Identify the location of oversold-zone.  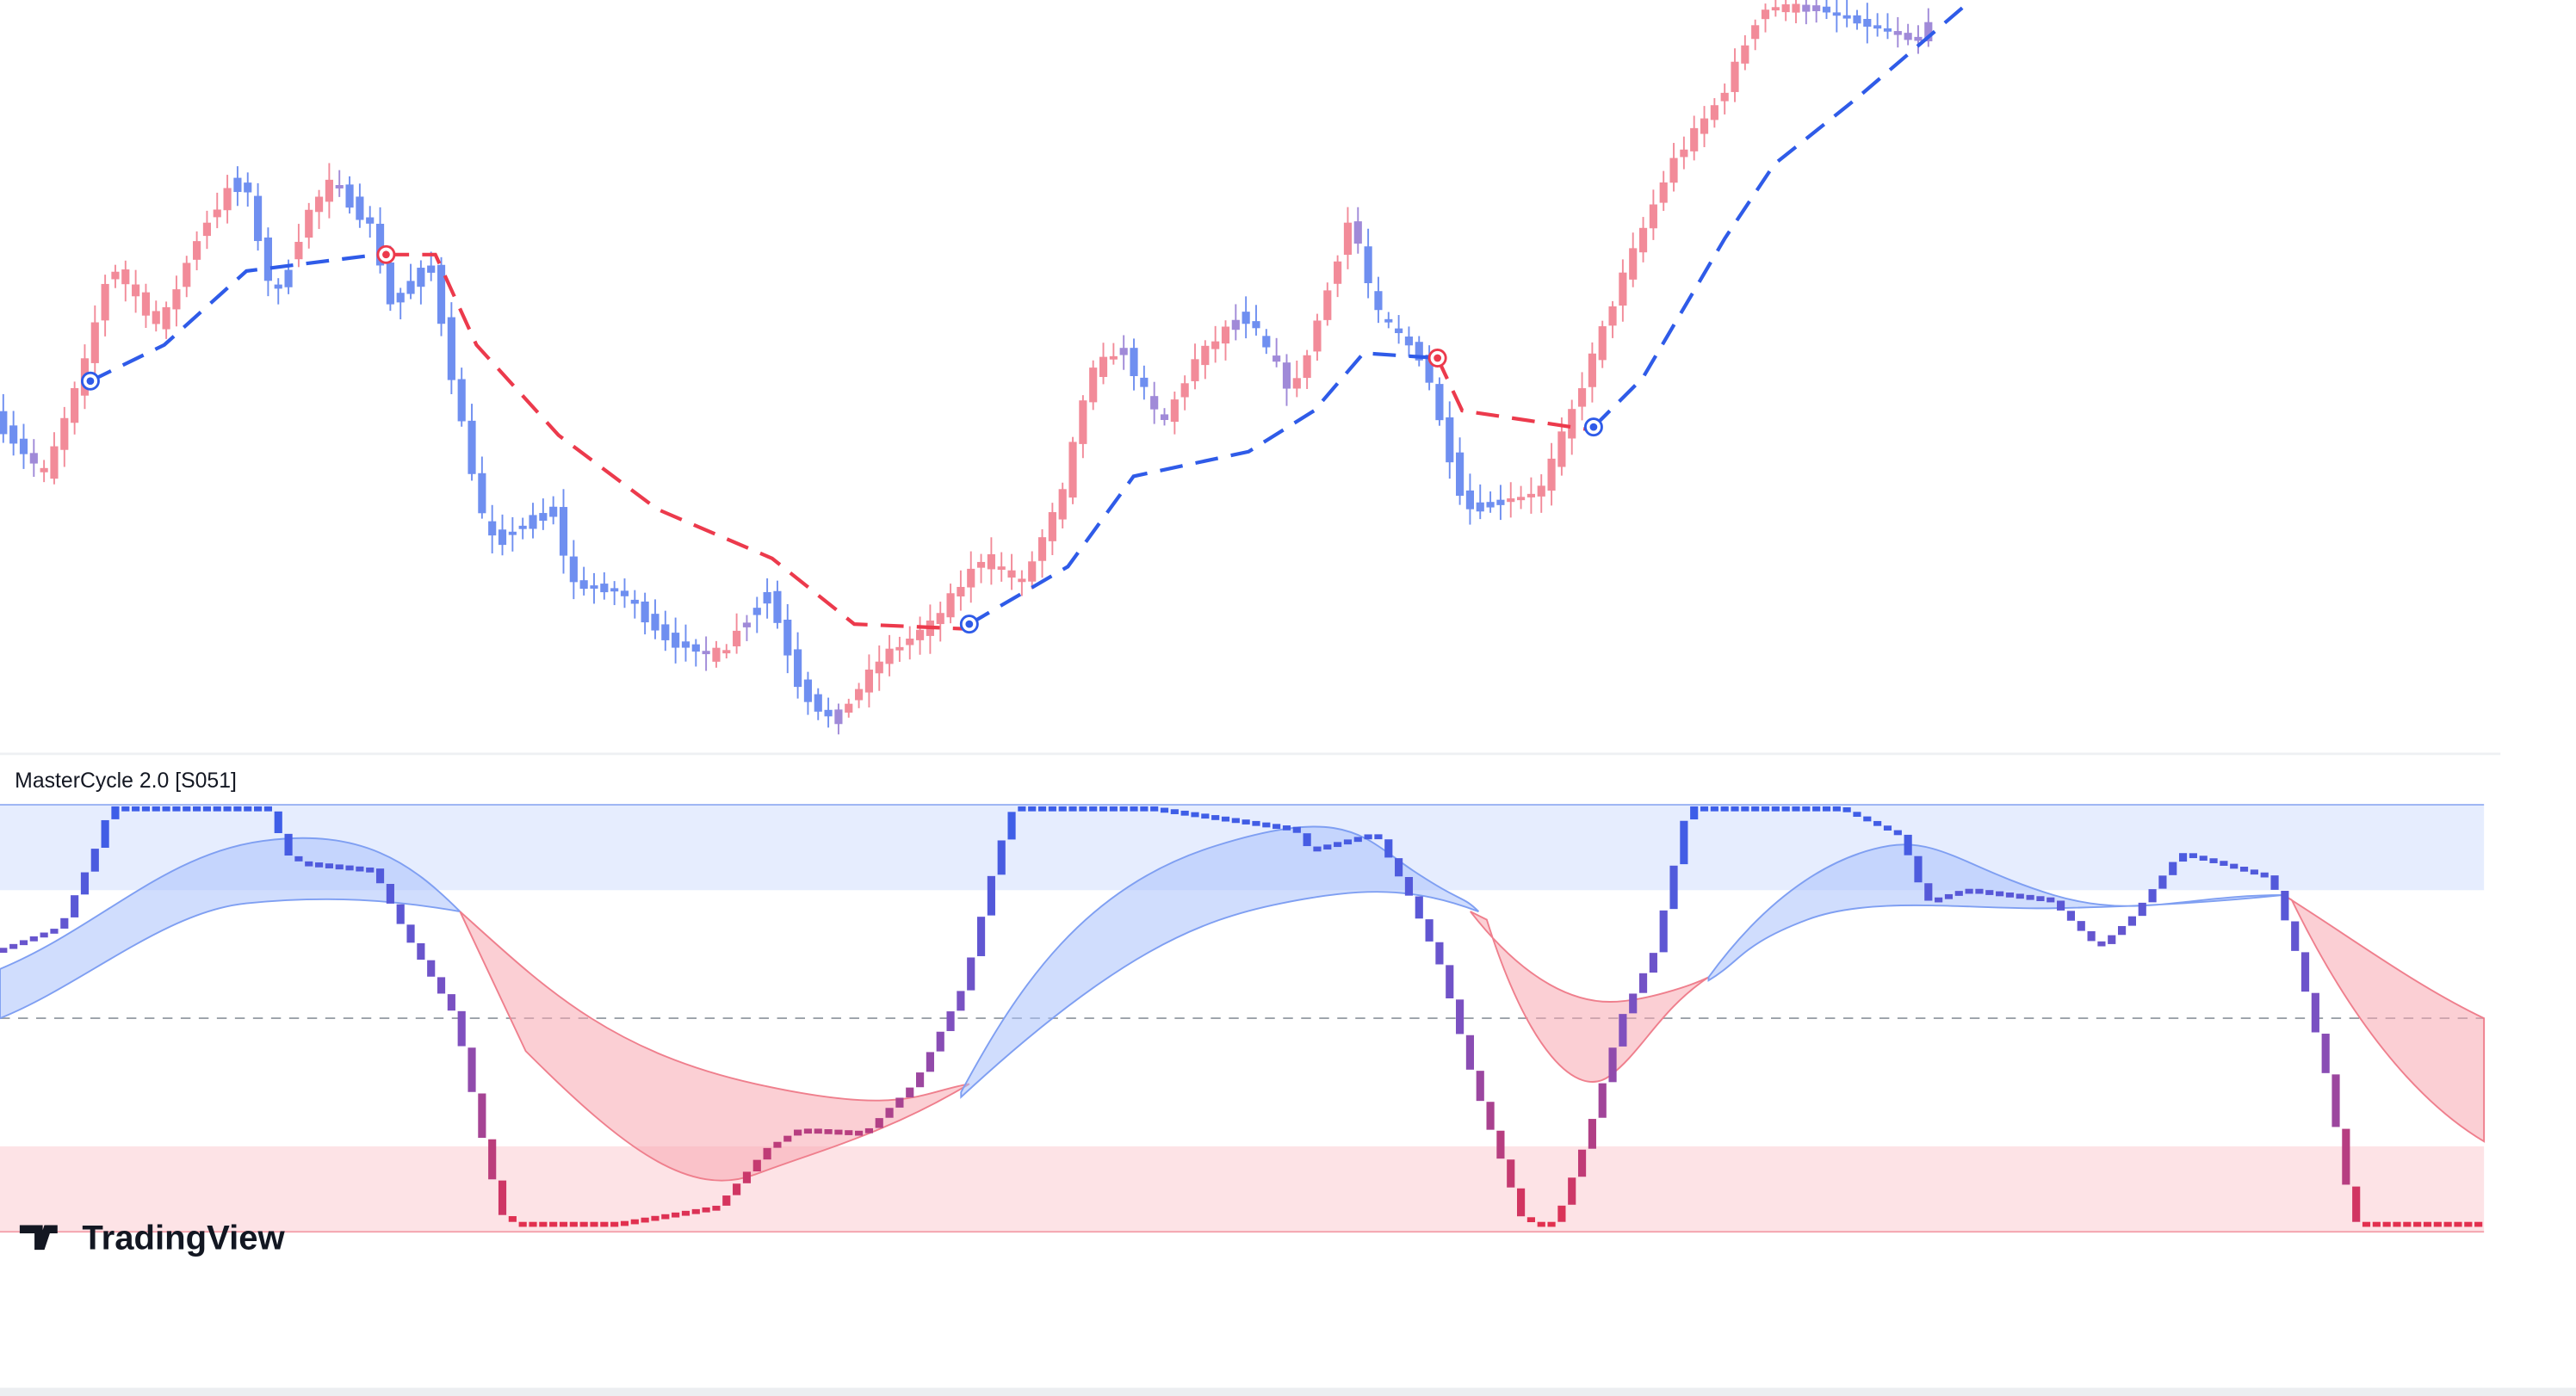
(1242, 1189).